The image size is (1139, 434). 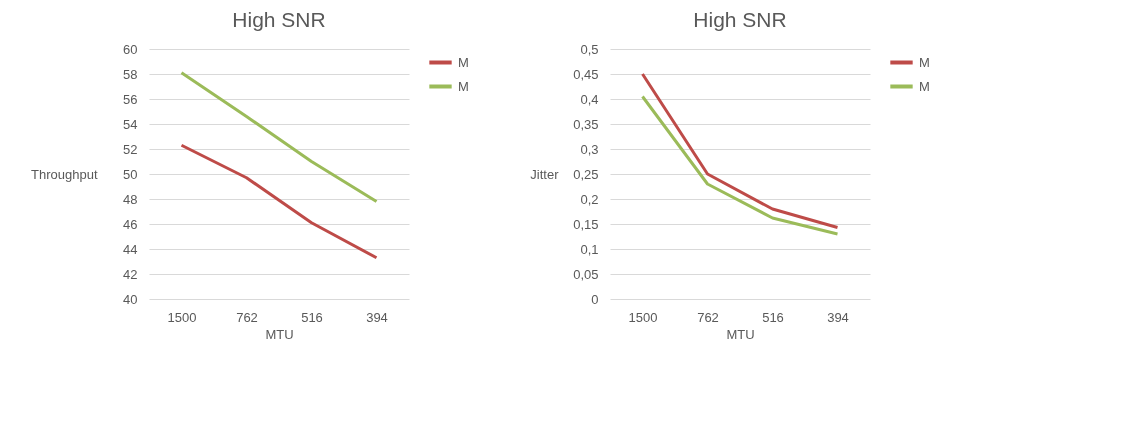 What do you see at coordinates (586, 74) in the screenshot?
I see `y-tick-label: 0,45` at bounding box center [586, 74].